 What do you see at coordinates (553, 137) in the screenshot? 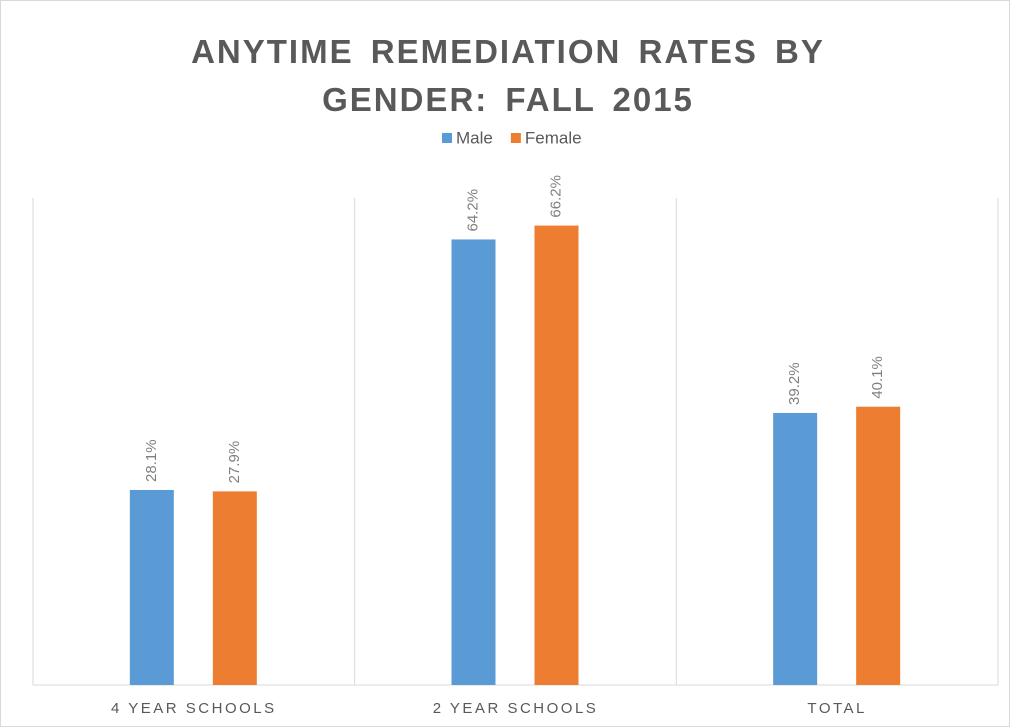
I see `legend-label: Female` at bounding box center [553, 137].